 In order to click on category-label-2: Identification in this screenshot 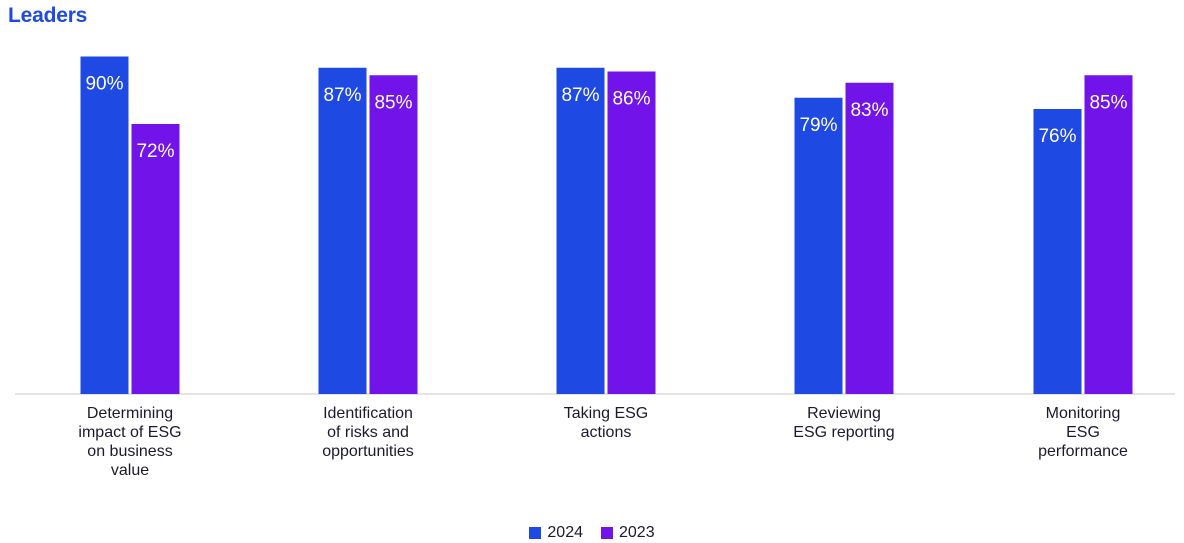, I will do `click(368, 413)`.